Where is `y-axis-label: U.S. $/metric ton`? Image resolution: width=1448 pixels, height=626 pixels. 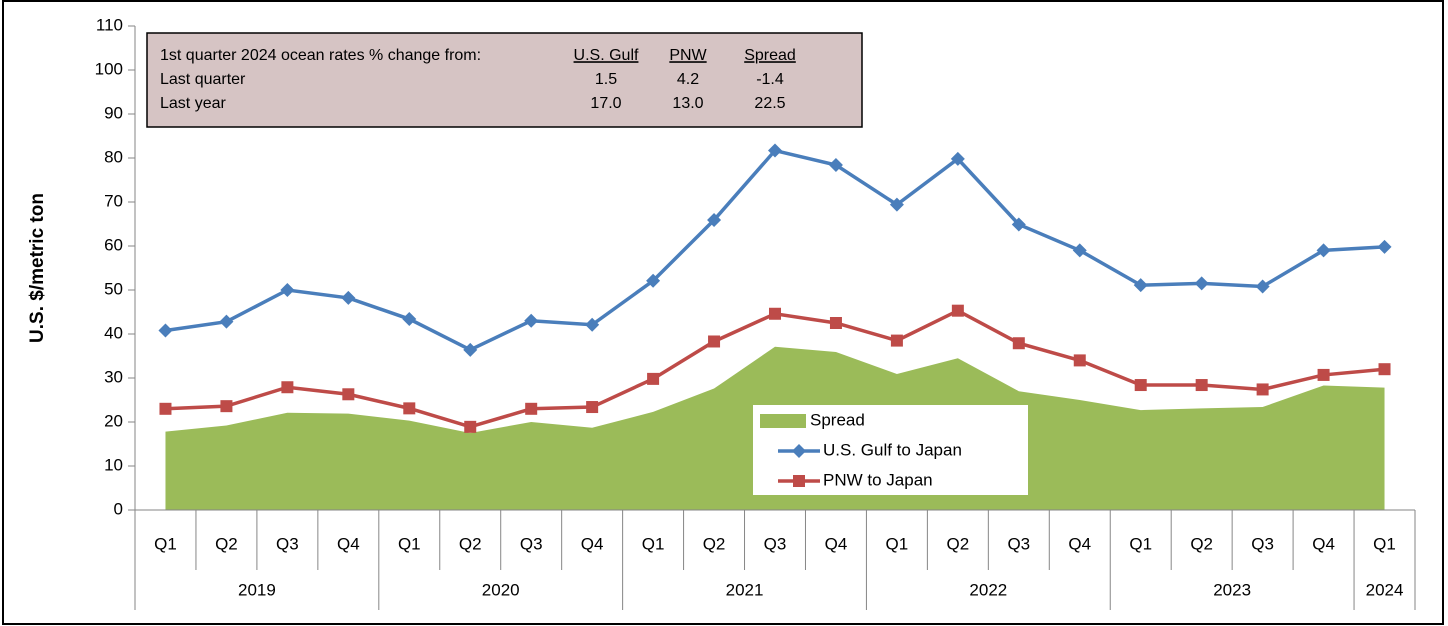
y-axis-label: U.S. $/metric ton is located at coordinates (37, 268).